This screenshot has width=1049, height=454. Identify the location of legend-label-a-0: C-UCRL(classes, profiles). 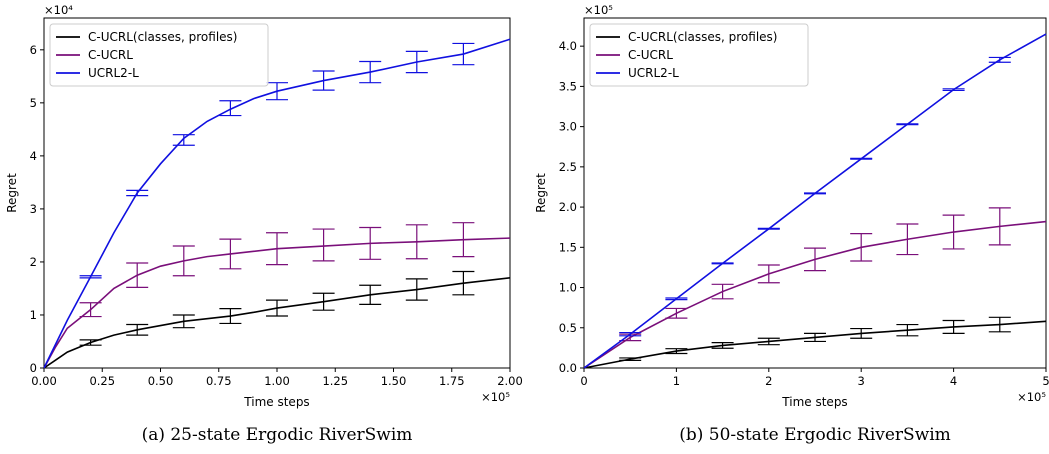
(162, 37).